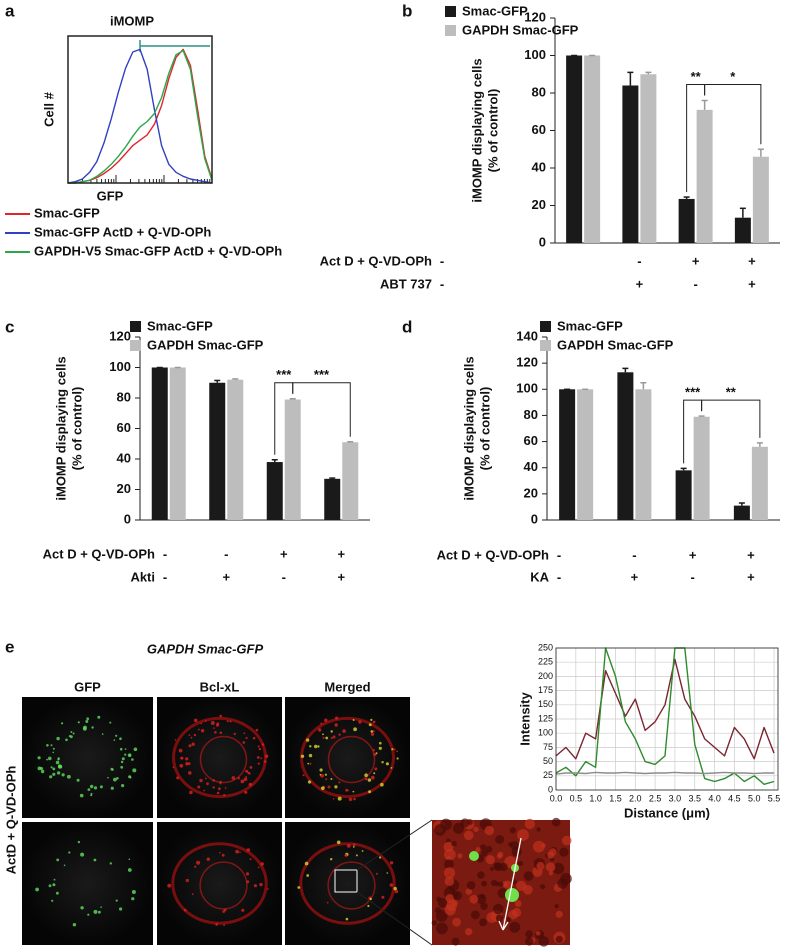 The image size is (787, 952). What do you see at coordinates (527, 362) in the screenshot?
I see `y-tick-label: 120` at bounding box center [527, 362].